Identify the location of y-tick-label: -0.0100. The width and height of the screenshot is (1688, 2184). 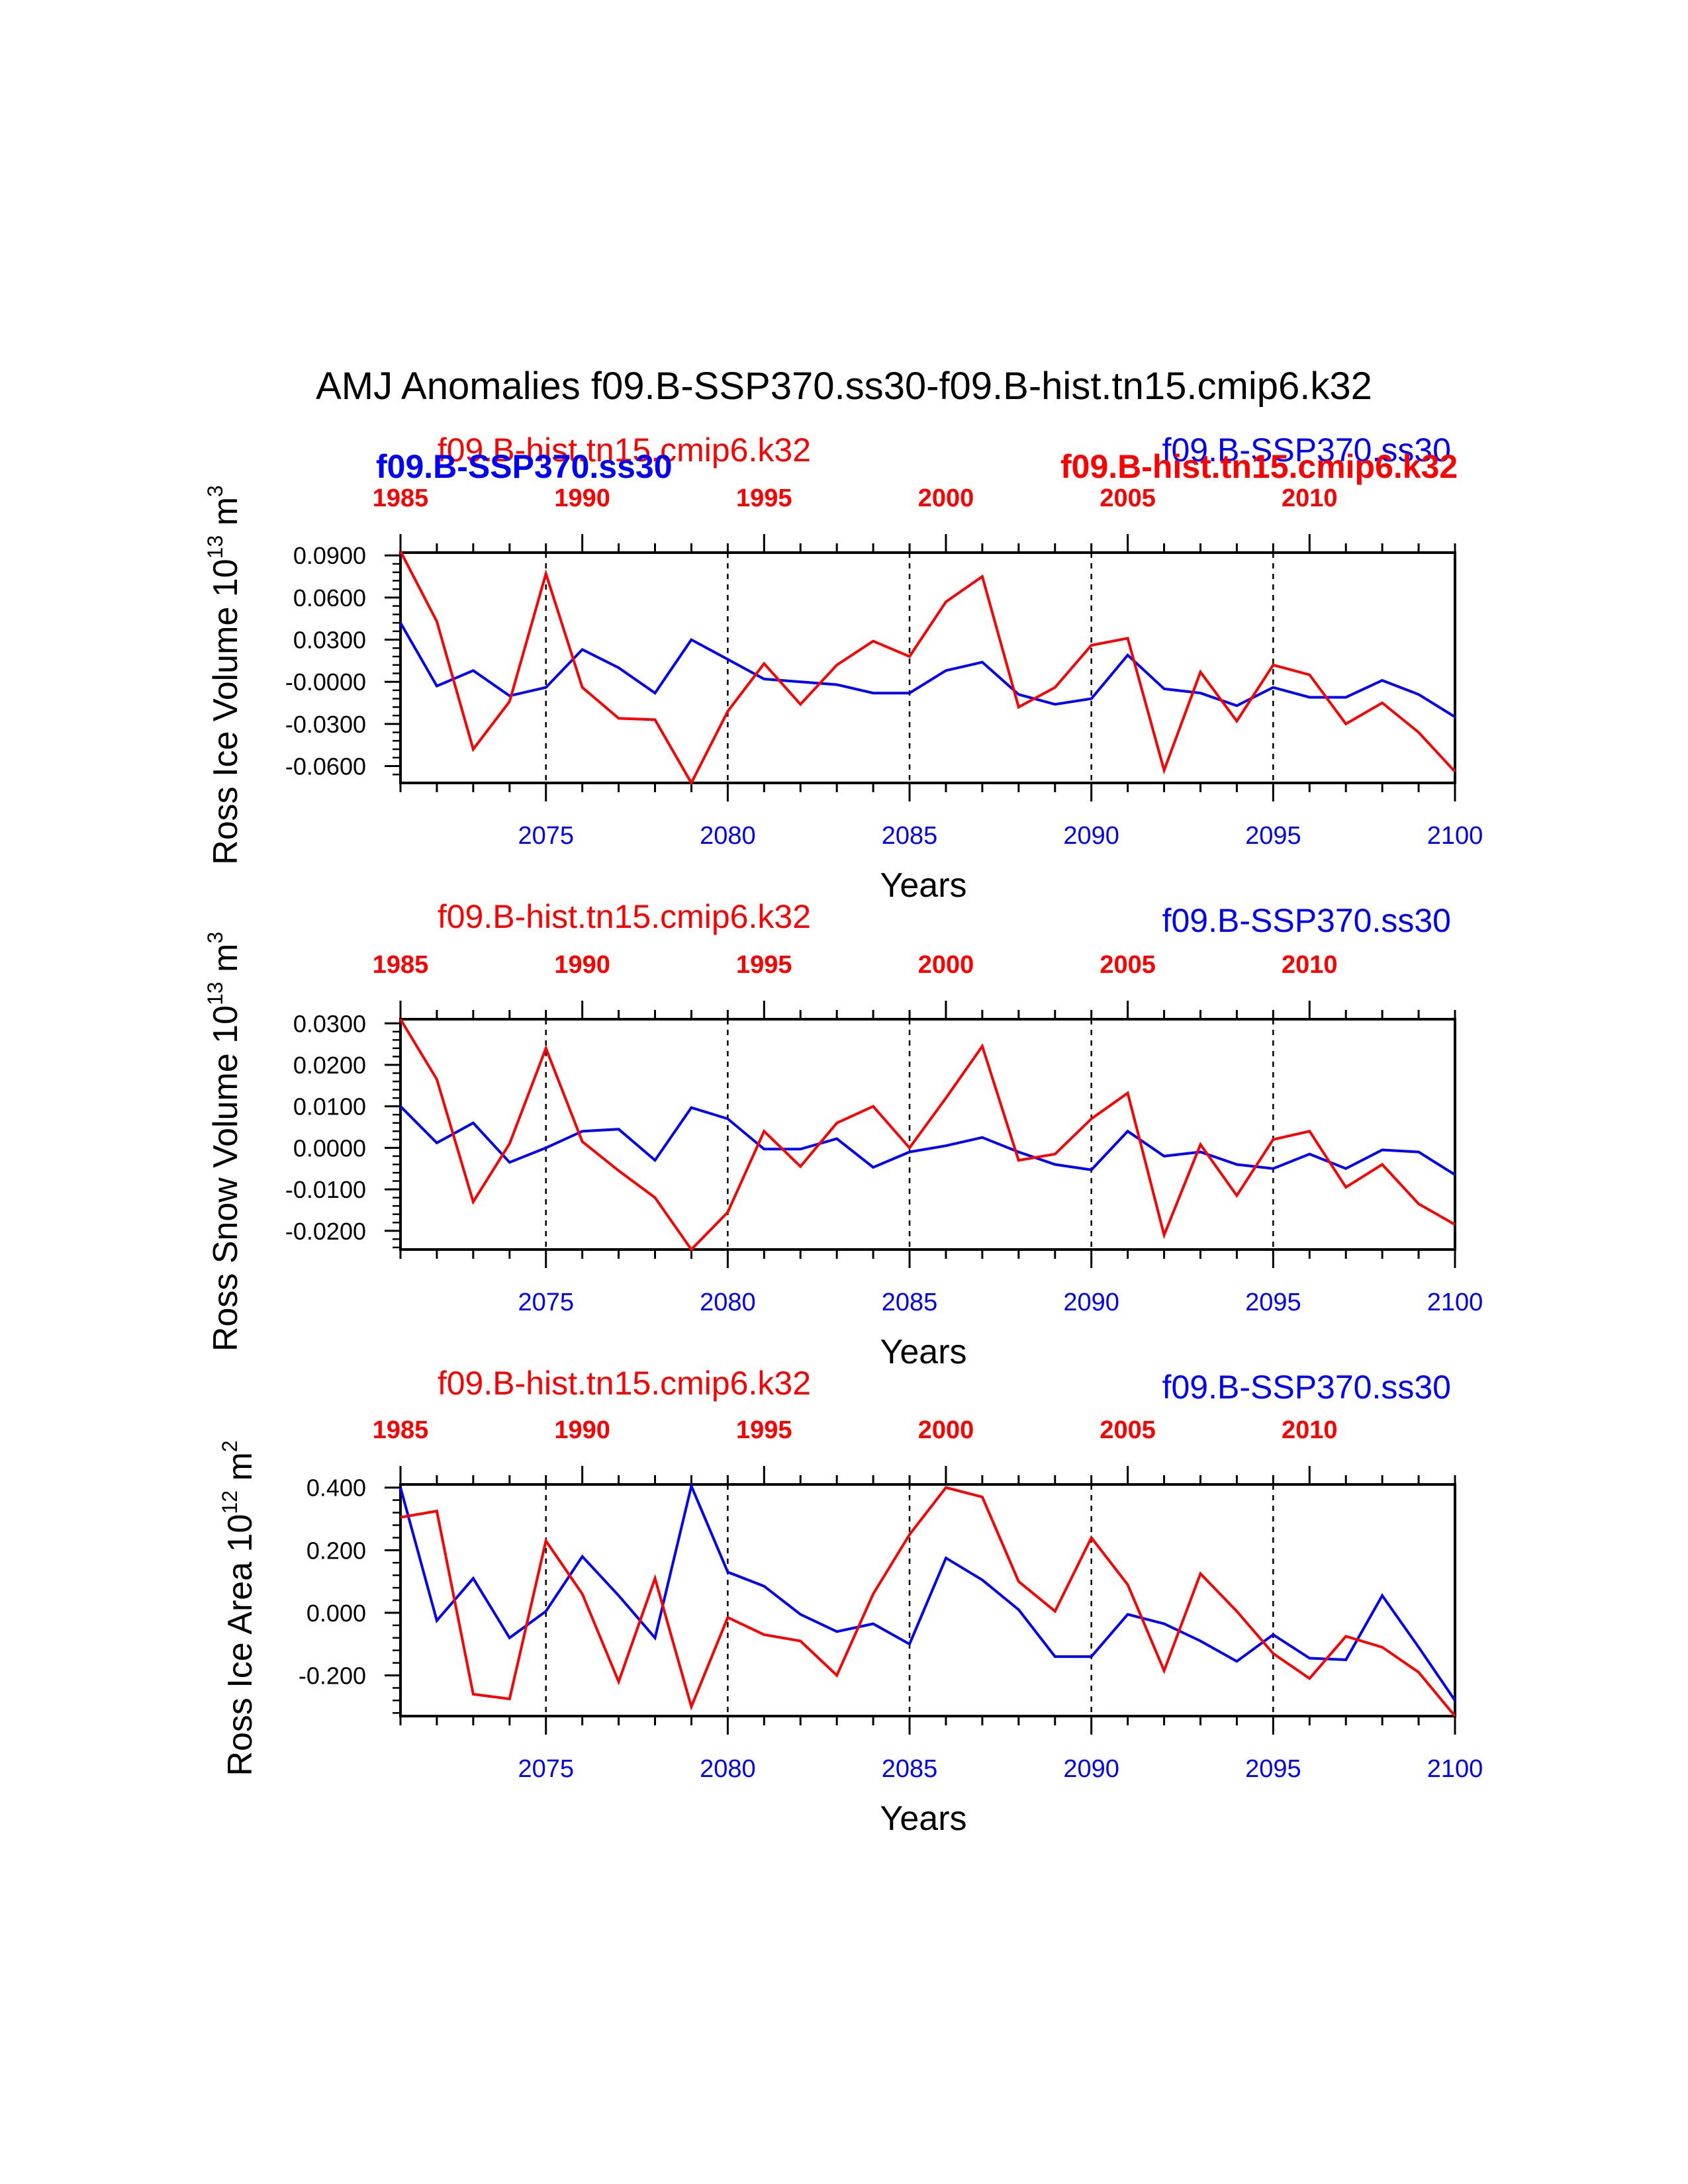
(325, 1189).